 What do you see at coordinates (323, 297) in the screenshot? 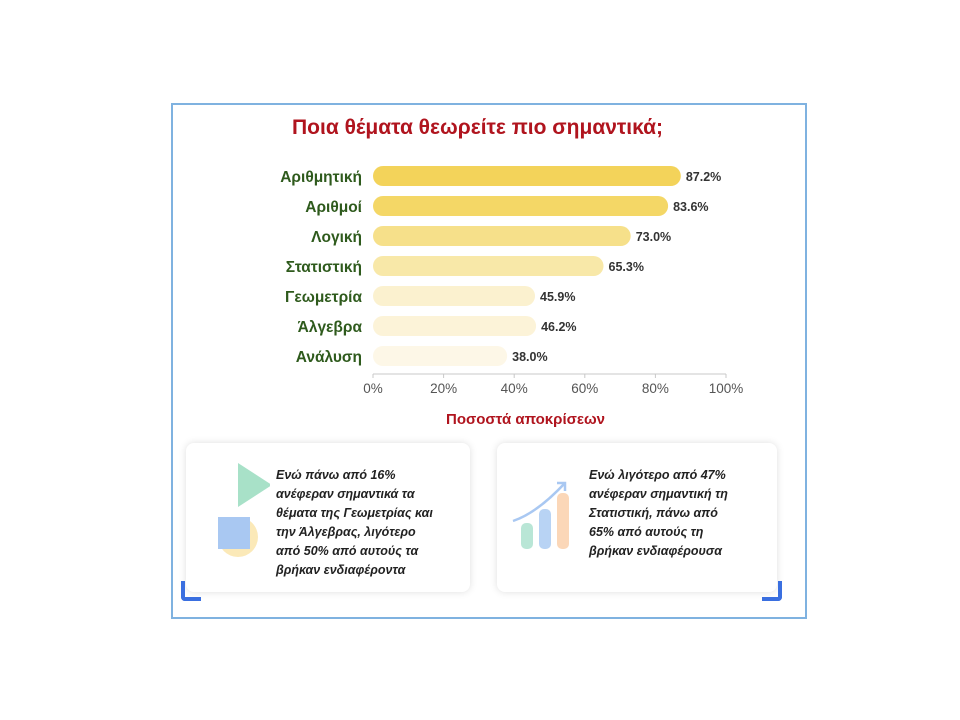
I see `category-label: Γεωμετρία` at bounding box center [323, 297].